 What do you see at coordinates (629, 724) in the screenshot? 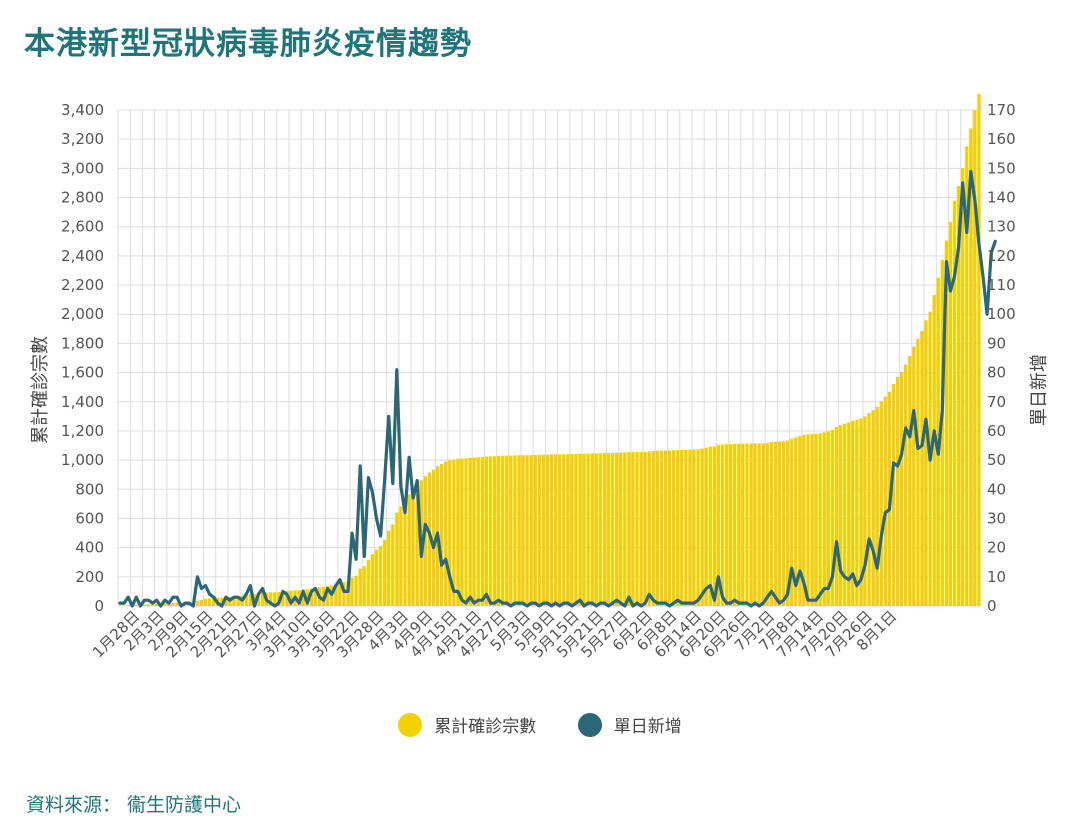
I see `legend-item-daily: 單日新增` at bounding box center [629, 724].